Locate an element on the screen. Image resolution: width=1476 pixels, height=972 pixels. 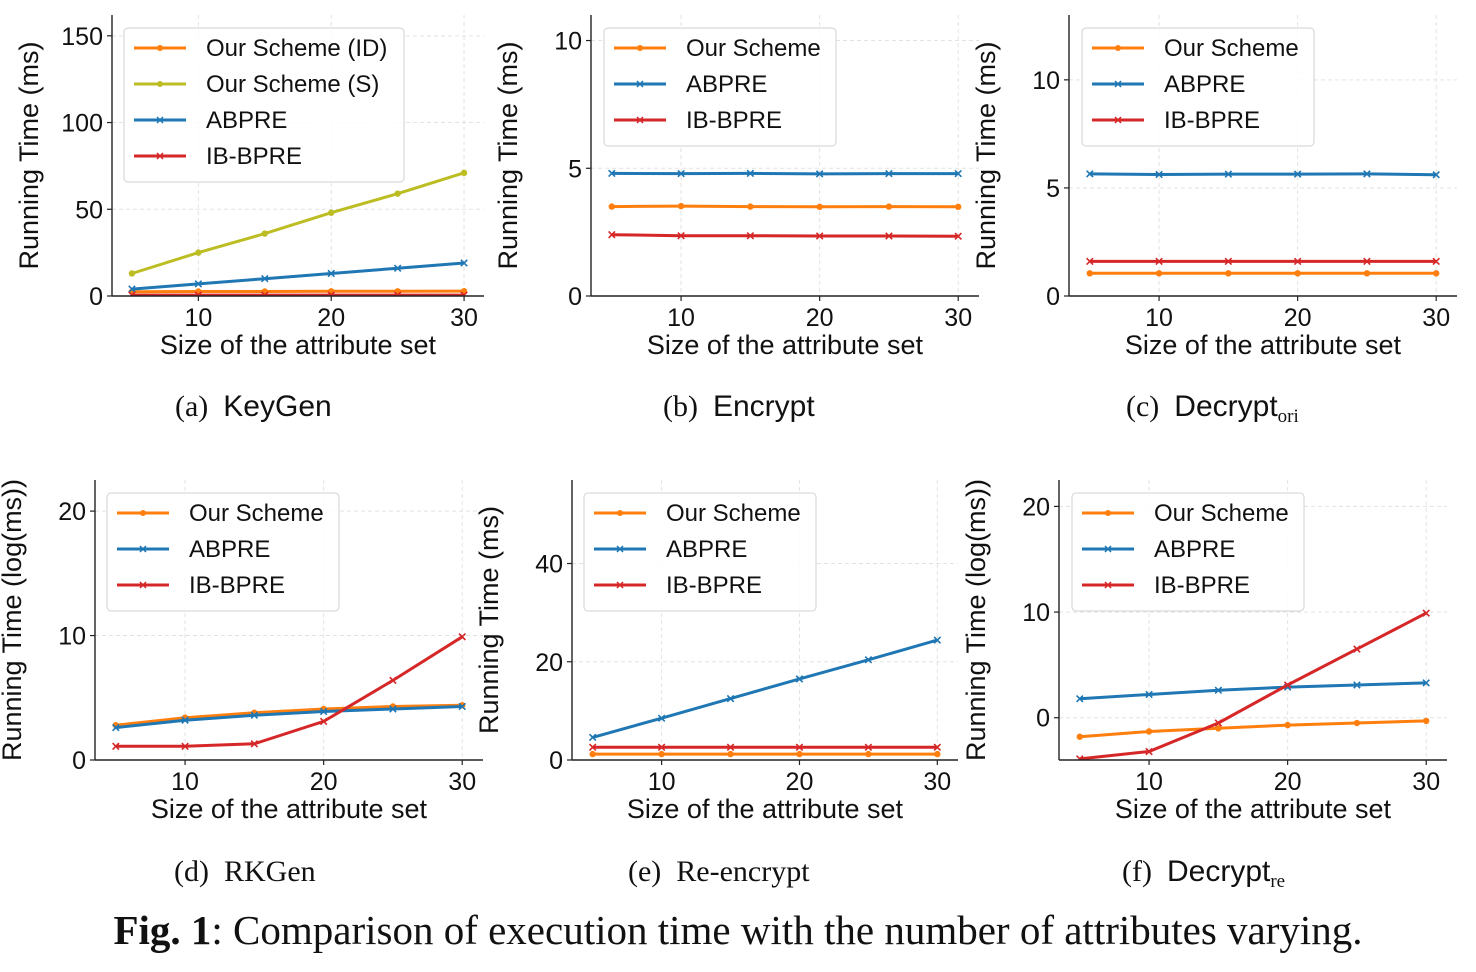
y-tick-label: 150 is located at coordinates (82, 37).